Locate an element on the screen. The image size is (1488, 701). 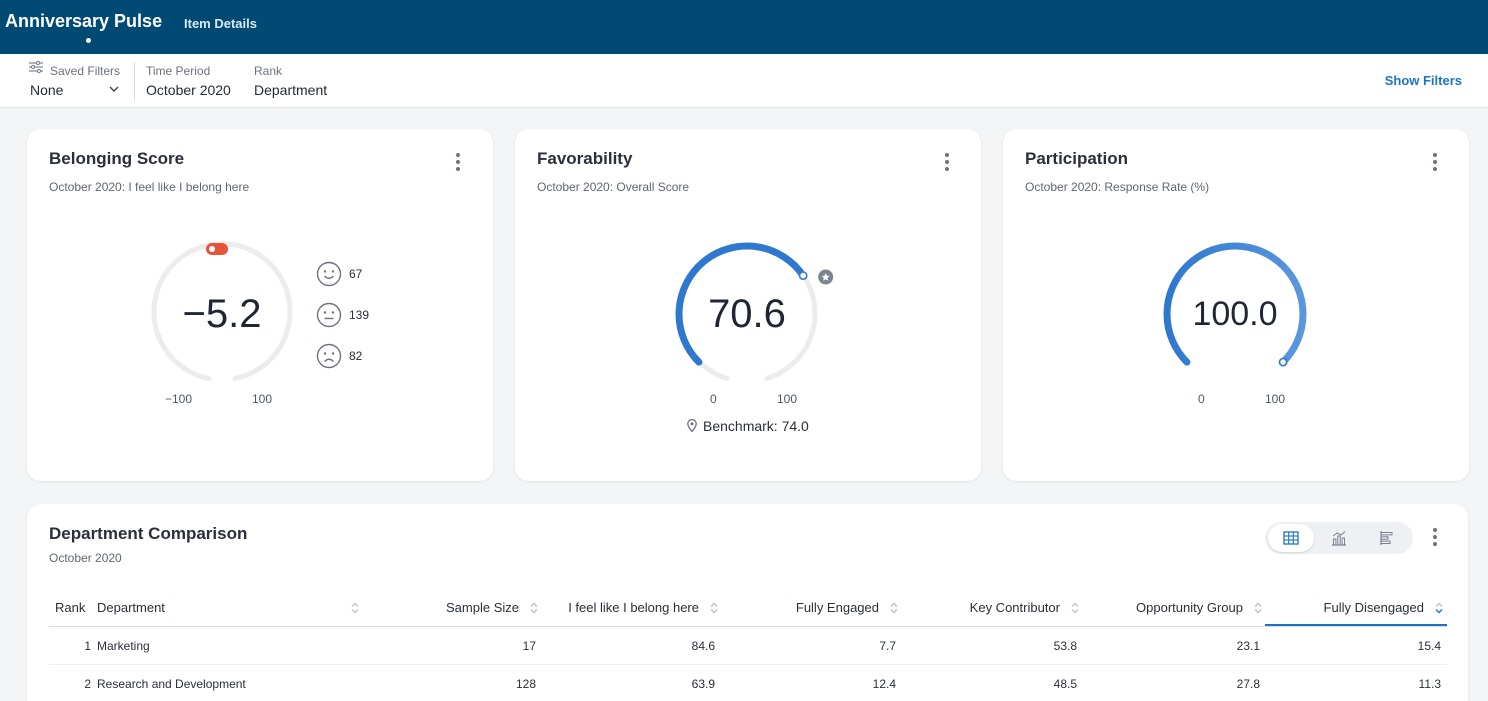
department-cell: Marketing is located at coordinates (123, 646).